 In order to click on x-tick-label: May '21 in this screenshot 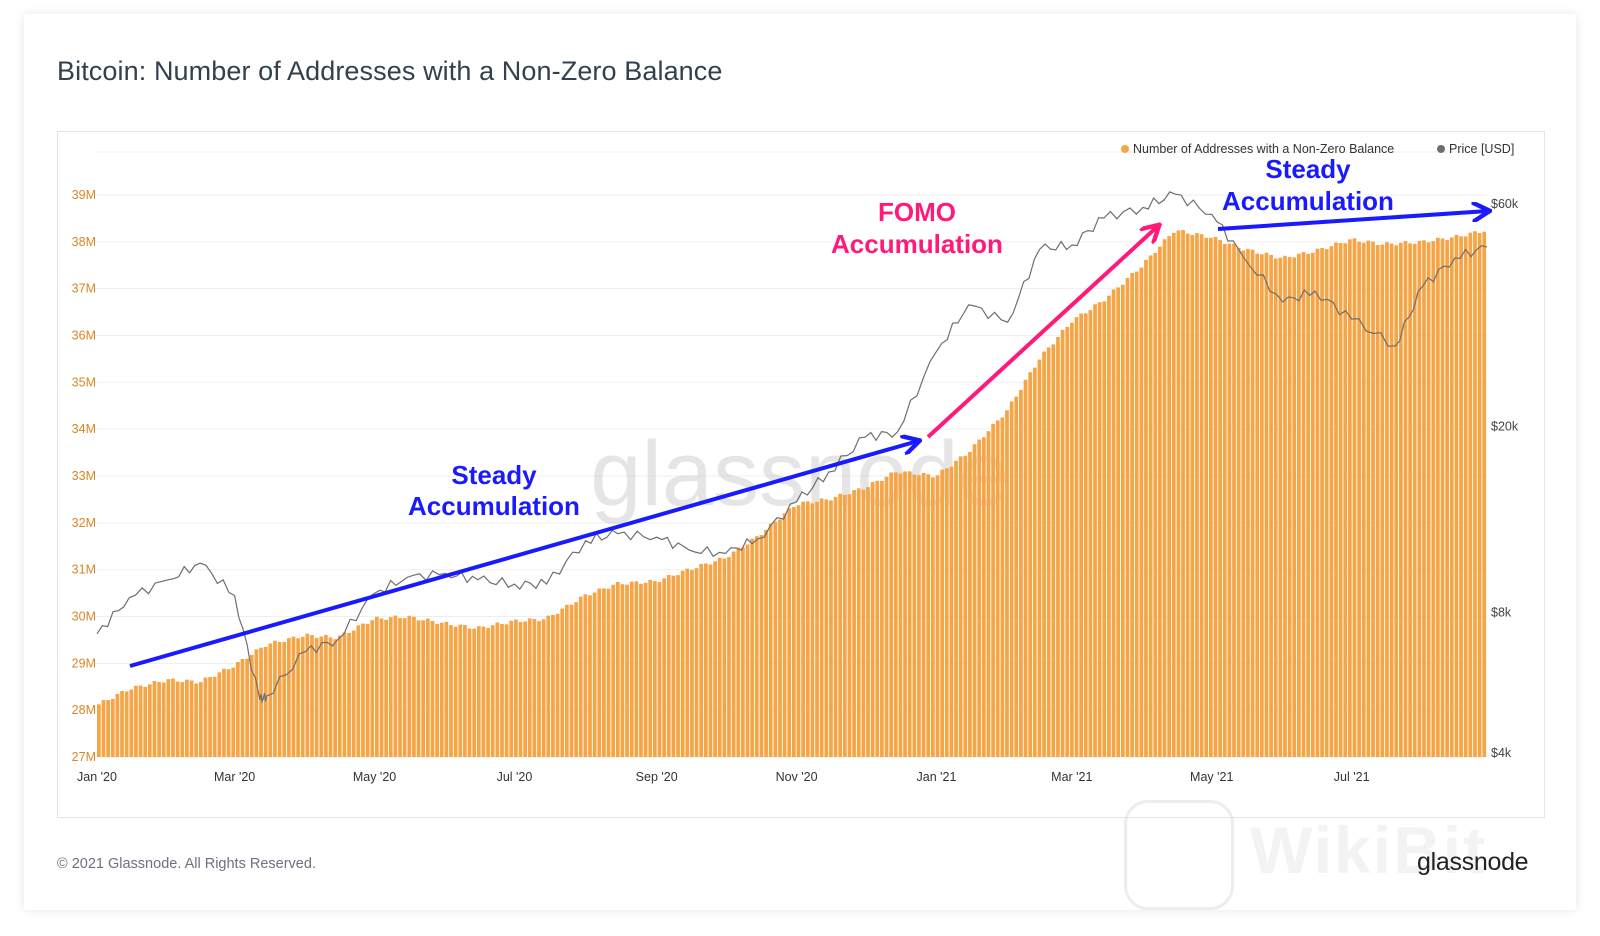, I will do `click(1211, 777)`.